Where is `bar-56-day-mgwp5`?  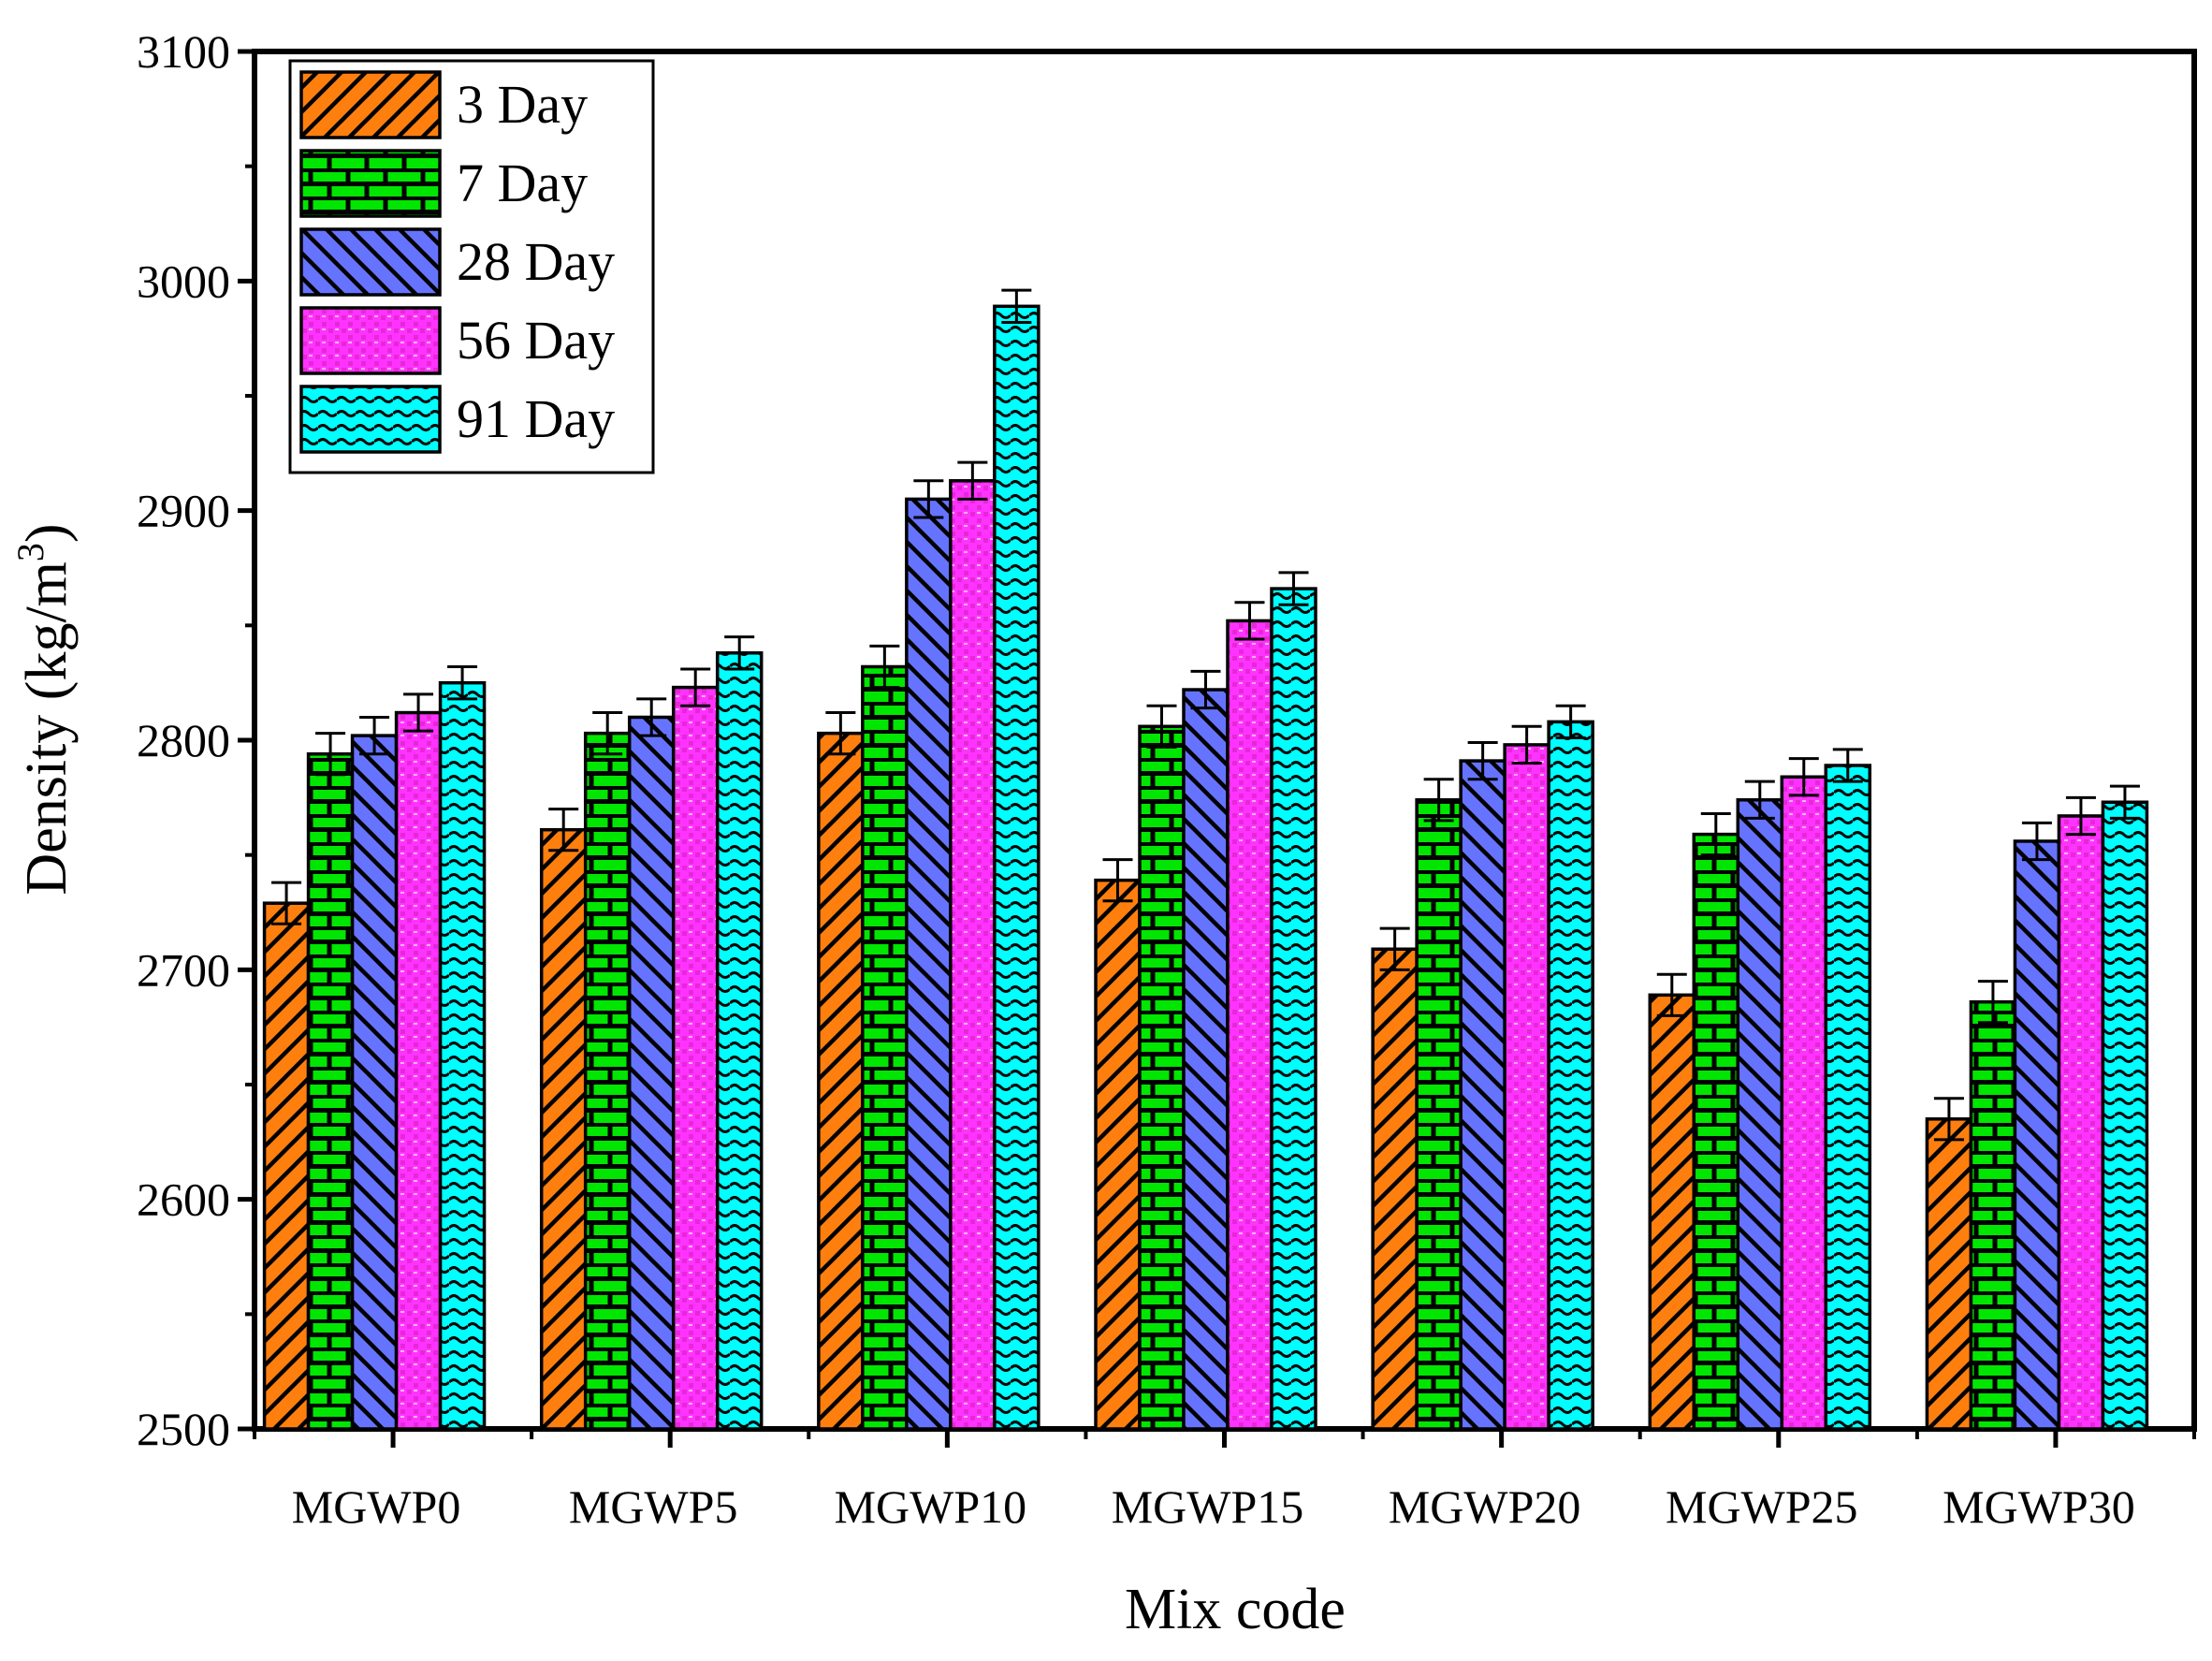
bar-56-day-mgwp5 is located at coordinates (695, 1058).